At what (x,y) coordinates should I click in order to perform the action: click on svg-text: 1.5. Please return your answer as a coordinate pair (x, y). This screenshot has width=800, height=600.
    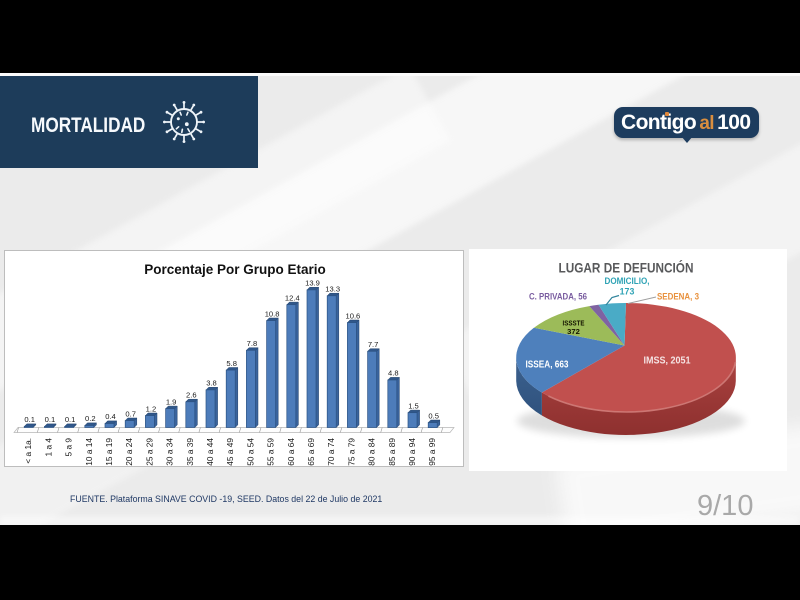
    Looking at the image, I should click on (413, 405).